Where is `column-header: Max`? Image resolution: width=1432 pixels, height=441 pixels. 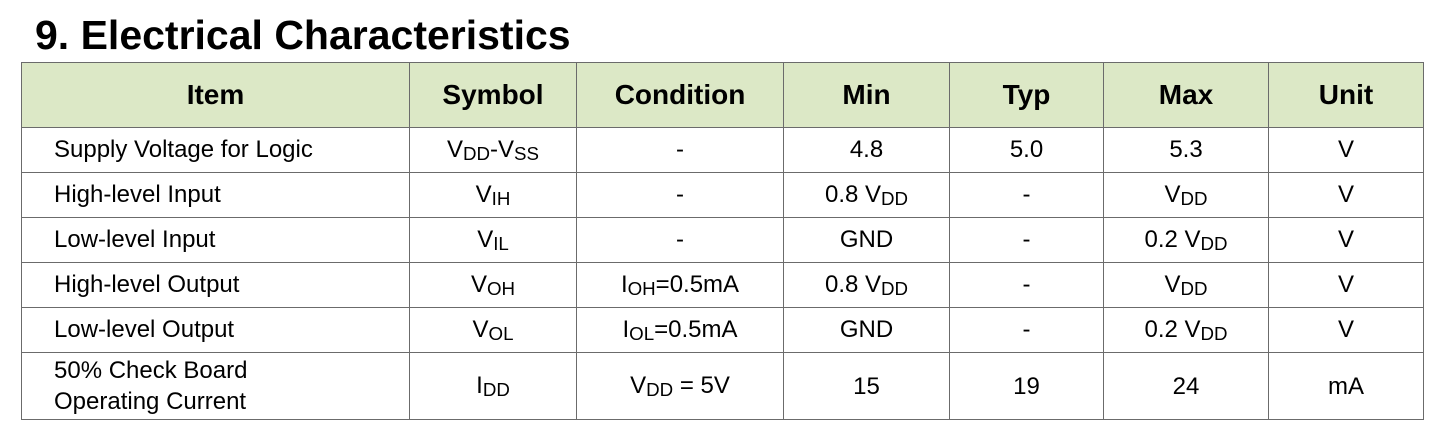 column-header: Max is located at coordinates (1186, 95).